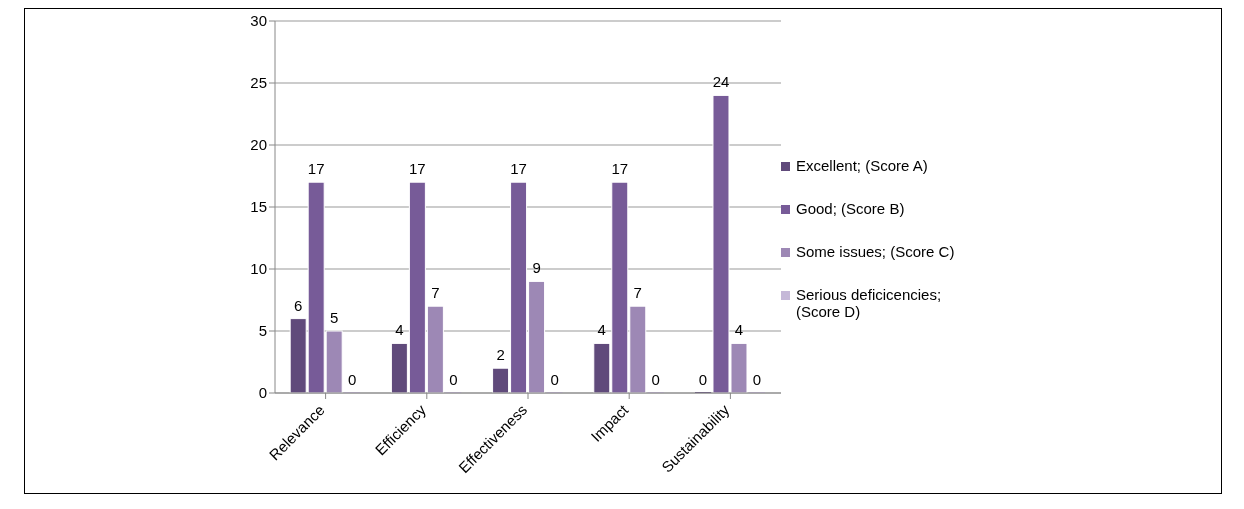  I want to click on data-label: 9, so click(536, 268).